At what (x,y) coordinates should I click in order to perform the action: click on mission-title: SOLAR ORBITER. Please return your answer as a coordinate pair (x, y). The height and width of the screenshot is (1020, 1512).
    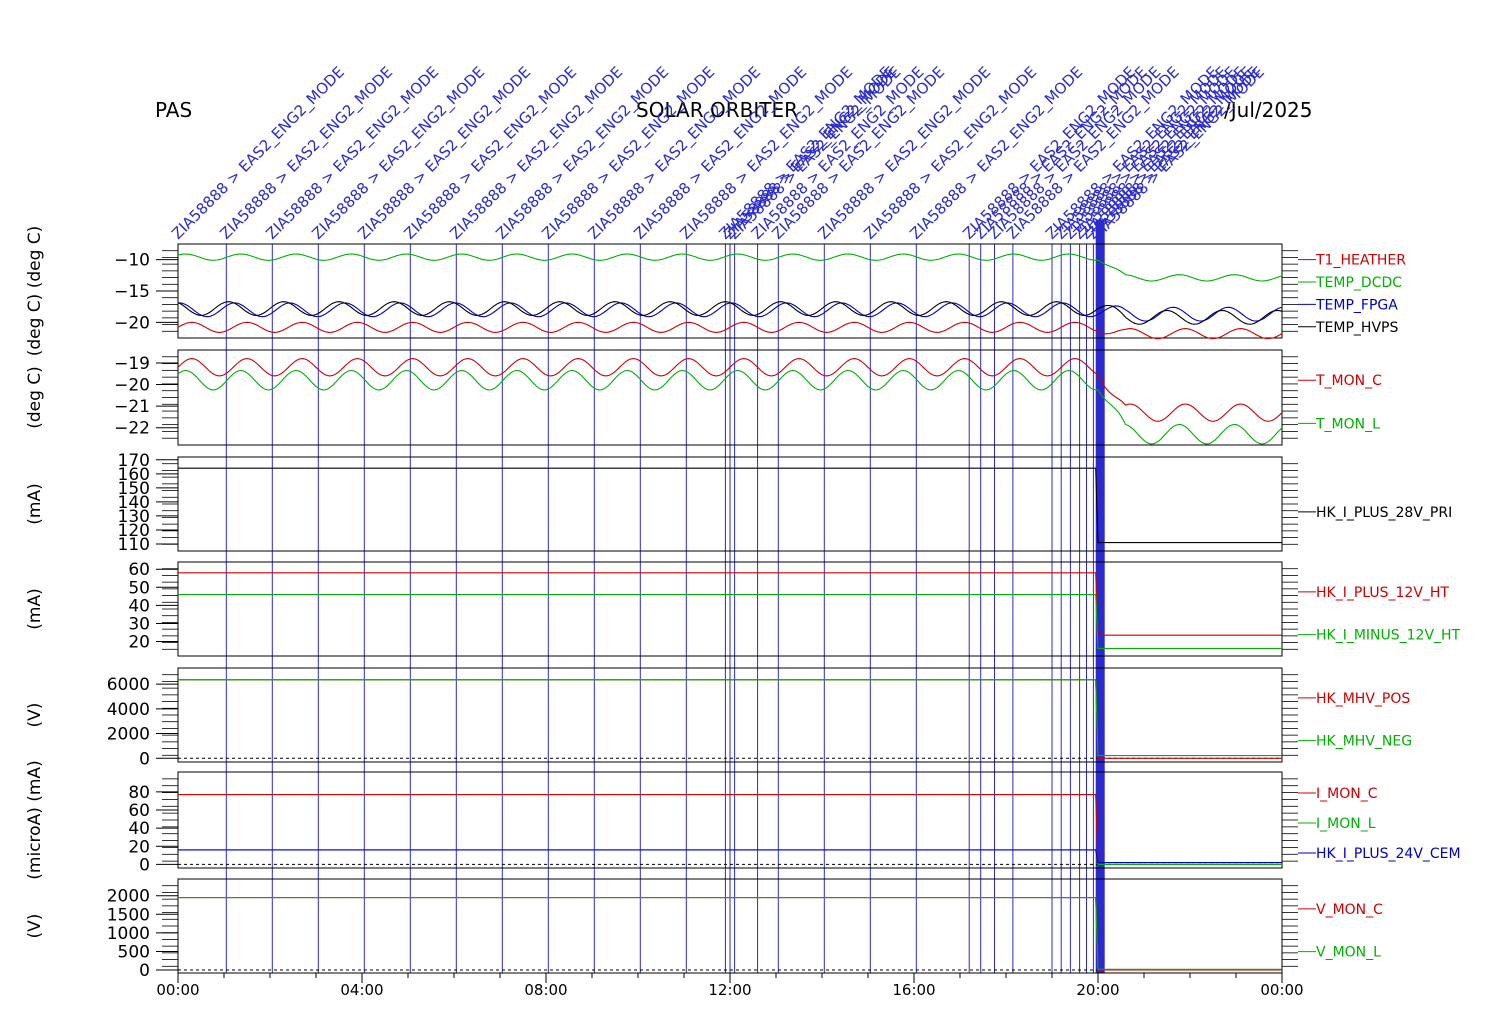
    Looking at the image, I should click on (717, 110).